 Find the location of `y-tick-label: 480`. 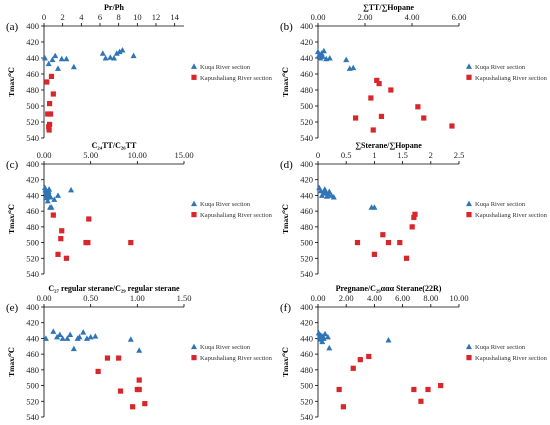

y-tick-label: 480 is located at coordinates (306, 90).